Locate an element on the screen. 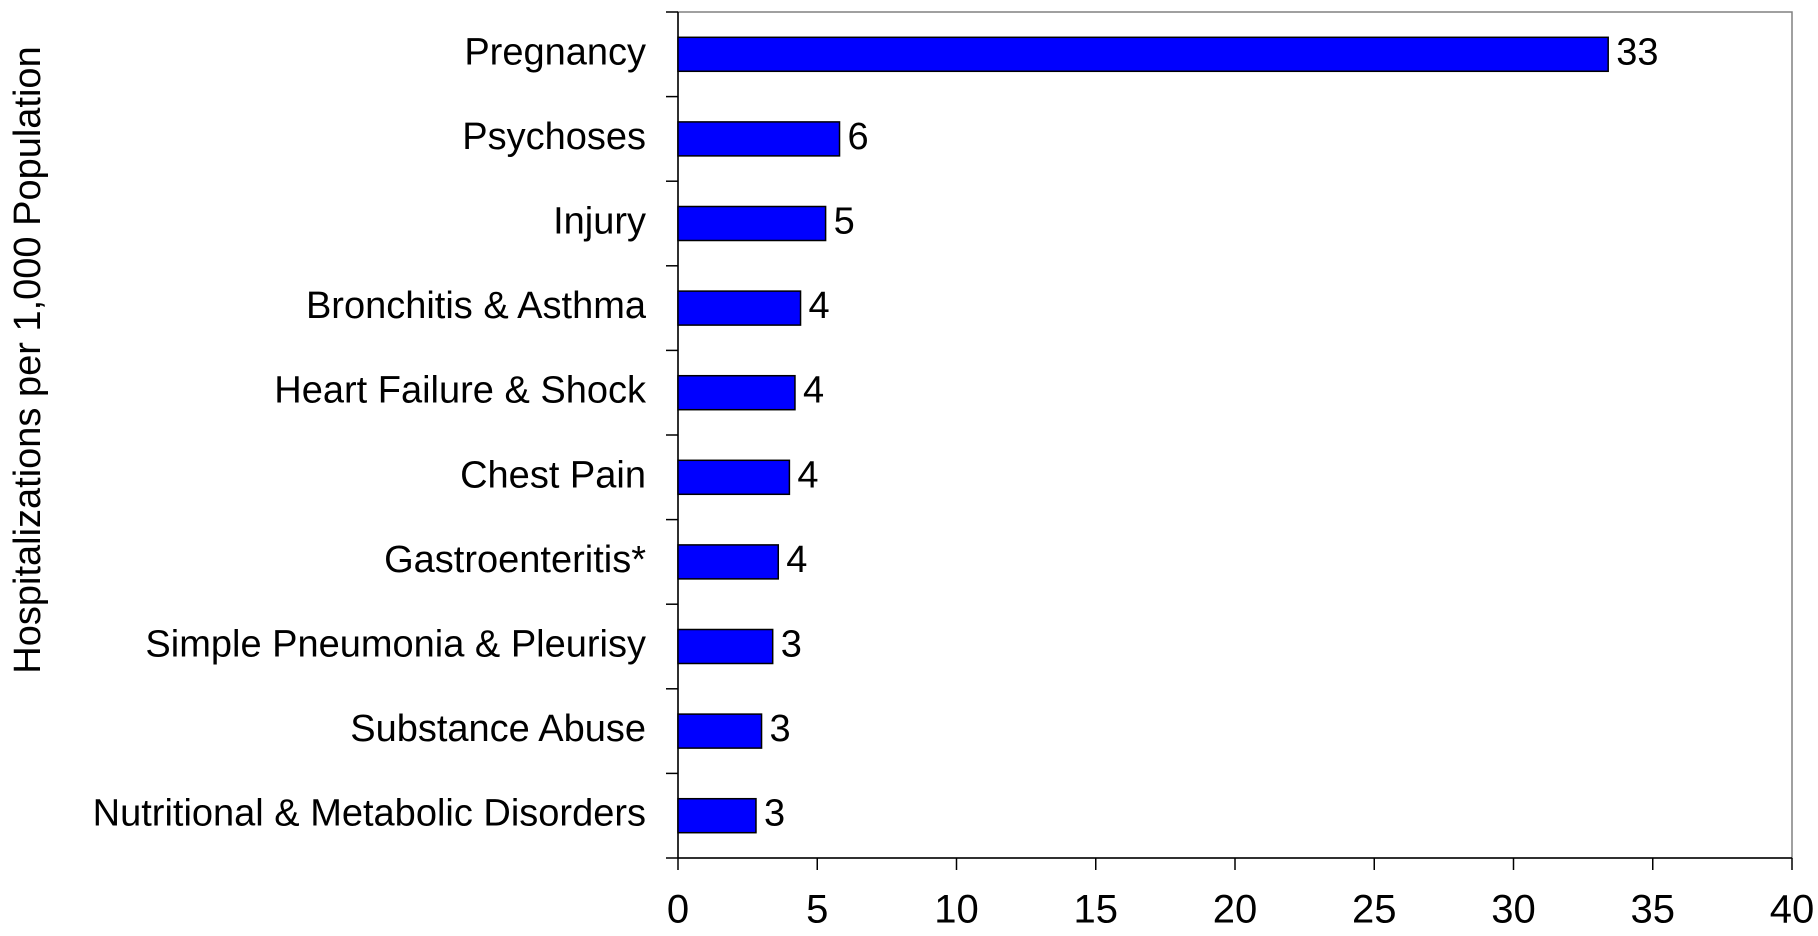 Image resolution: width=1818 pixels, height=936 pixels. data-label: 5 is located at coordinates (844, 222).